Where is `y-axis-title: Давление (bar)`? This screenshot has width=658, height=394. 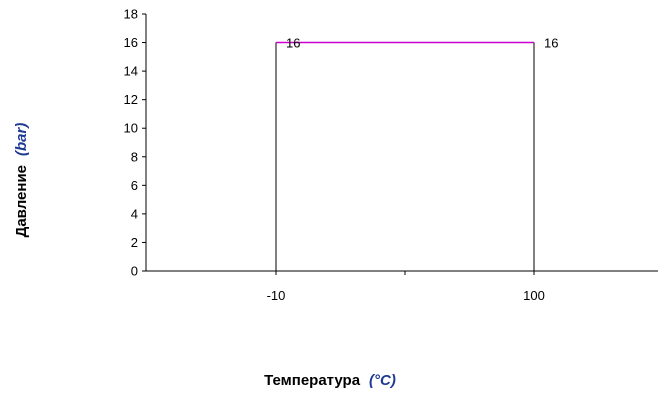
y-axis-title: Давление (bar) is located at coordinates (21, 180).